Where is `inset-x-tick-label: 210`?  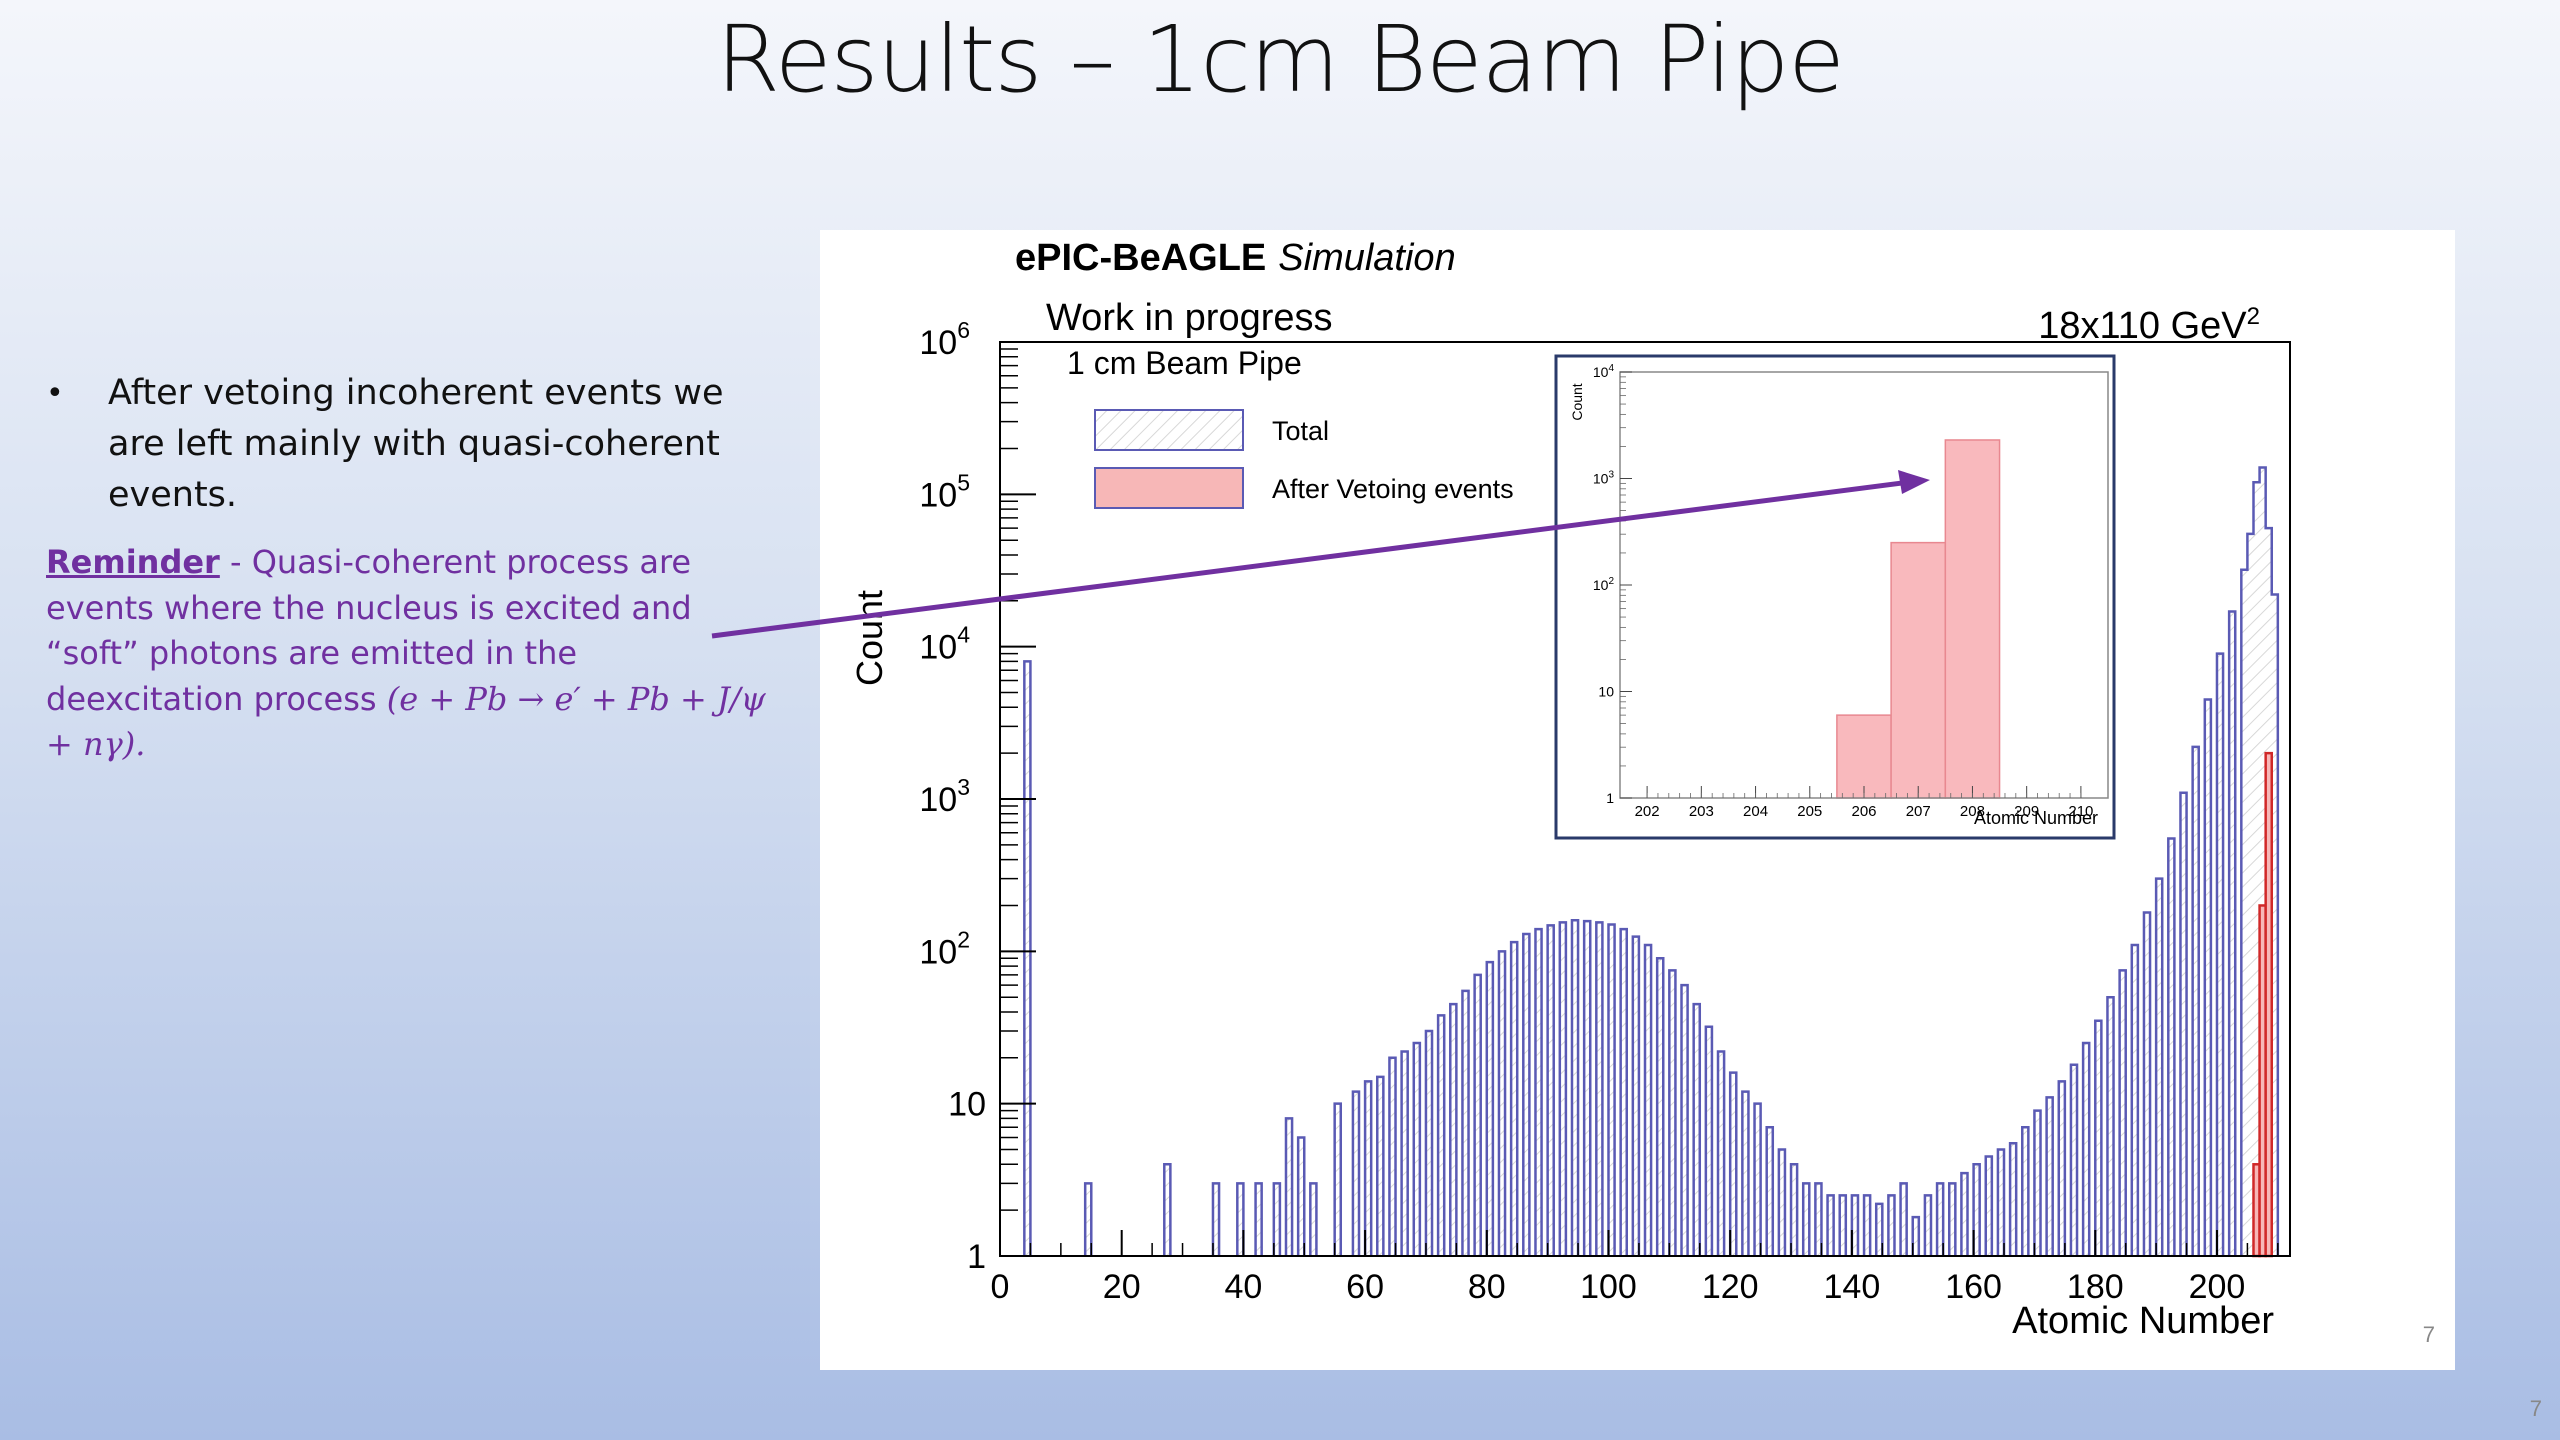 inset-x-tick-label: 210 is located at coordinates (2080, 811).